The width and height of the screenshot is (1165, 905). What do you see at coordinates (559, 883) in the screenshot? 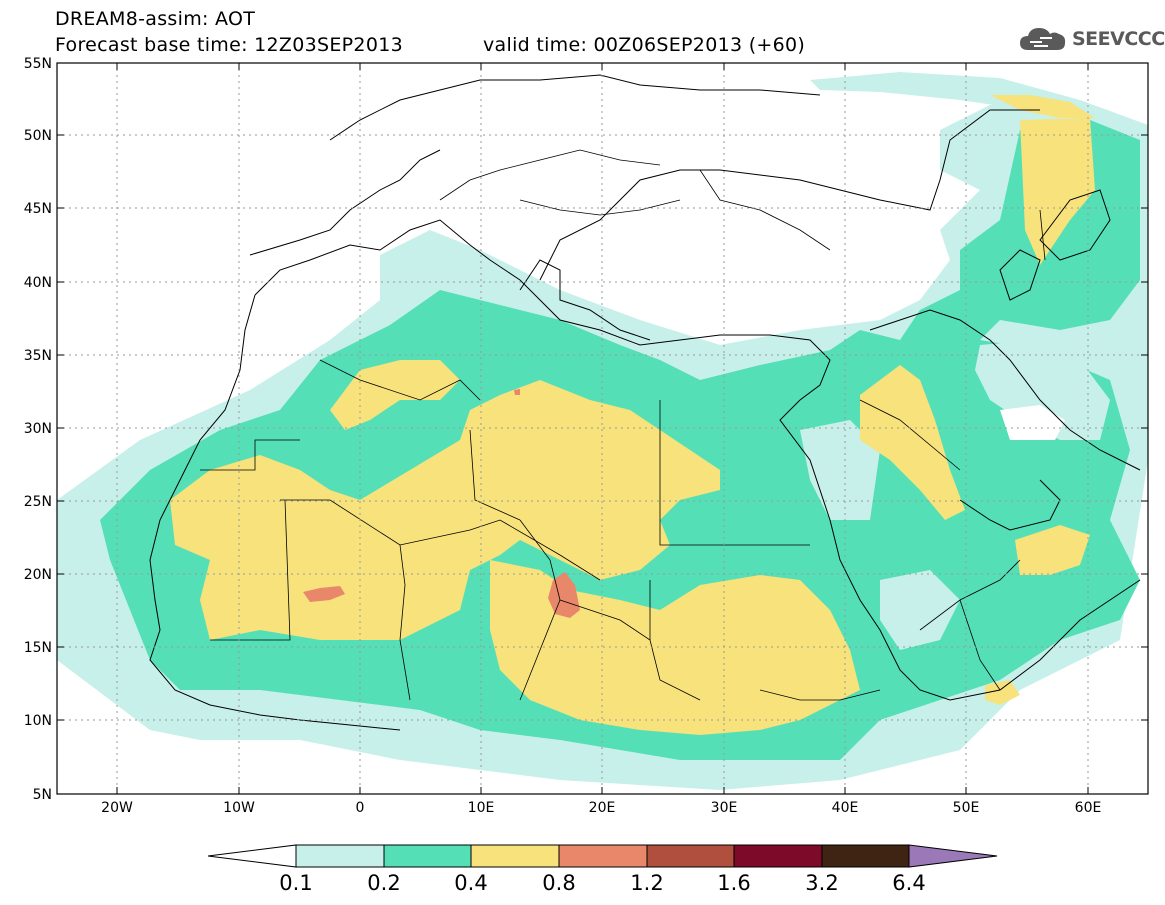
I see `colorbar-label: 0.8` at bounding box center [559, 883].